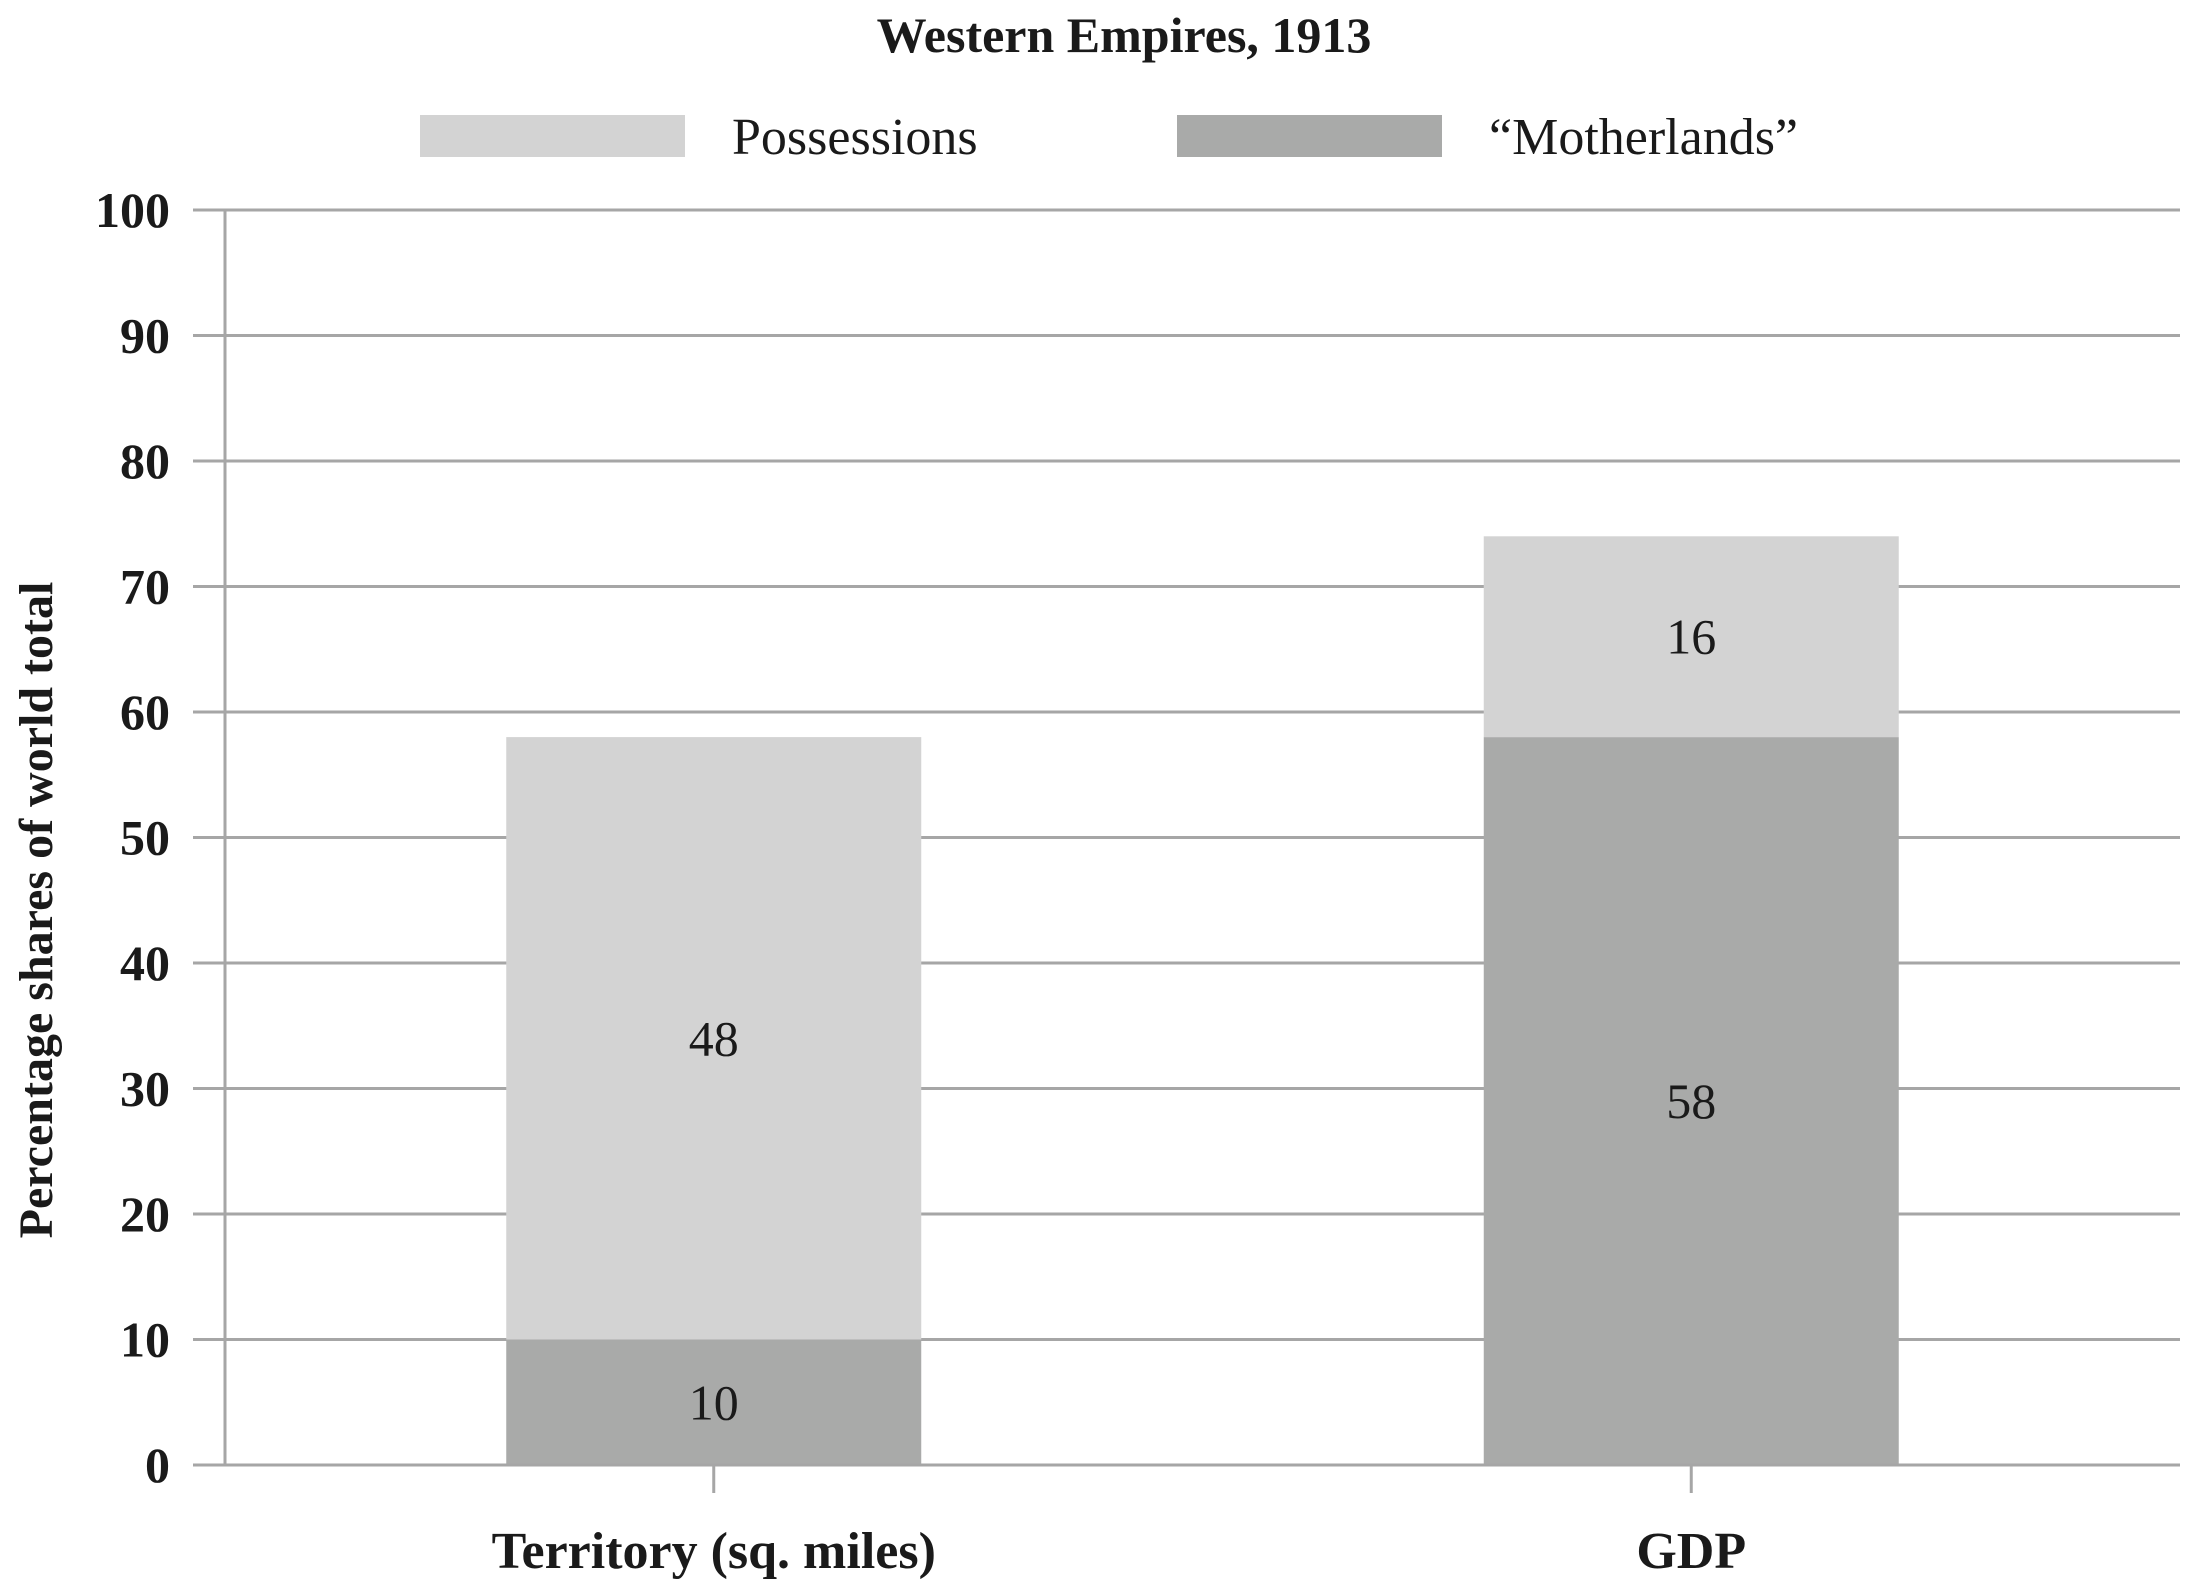  I want to click on legend-label: “Motherlands”, so click(1643, 137).